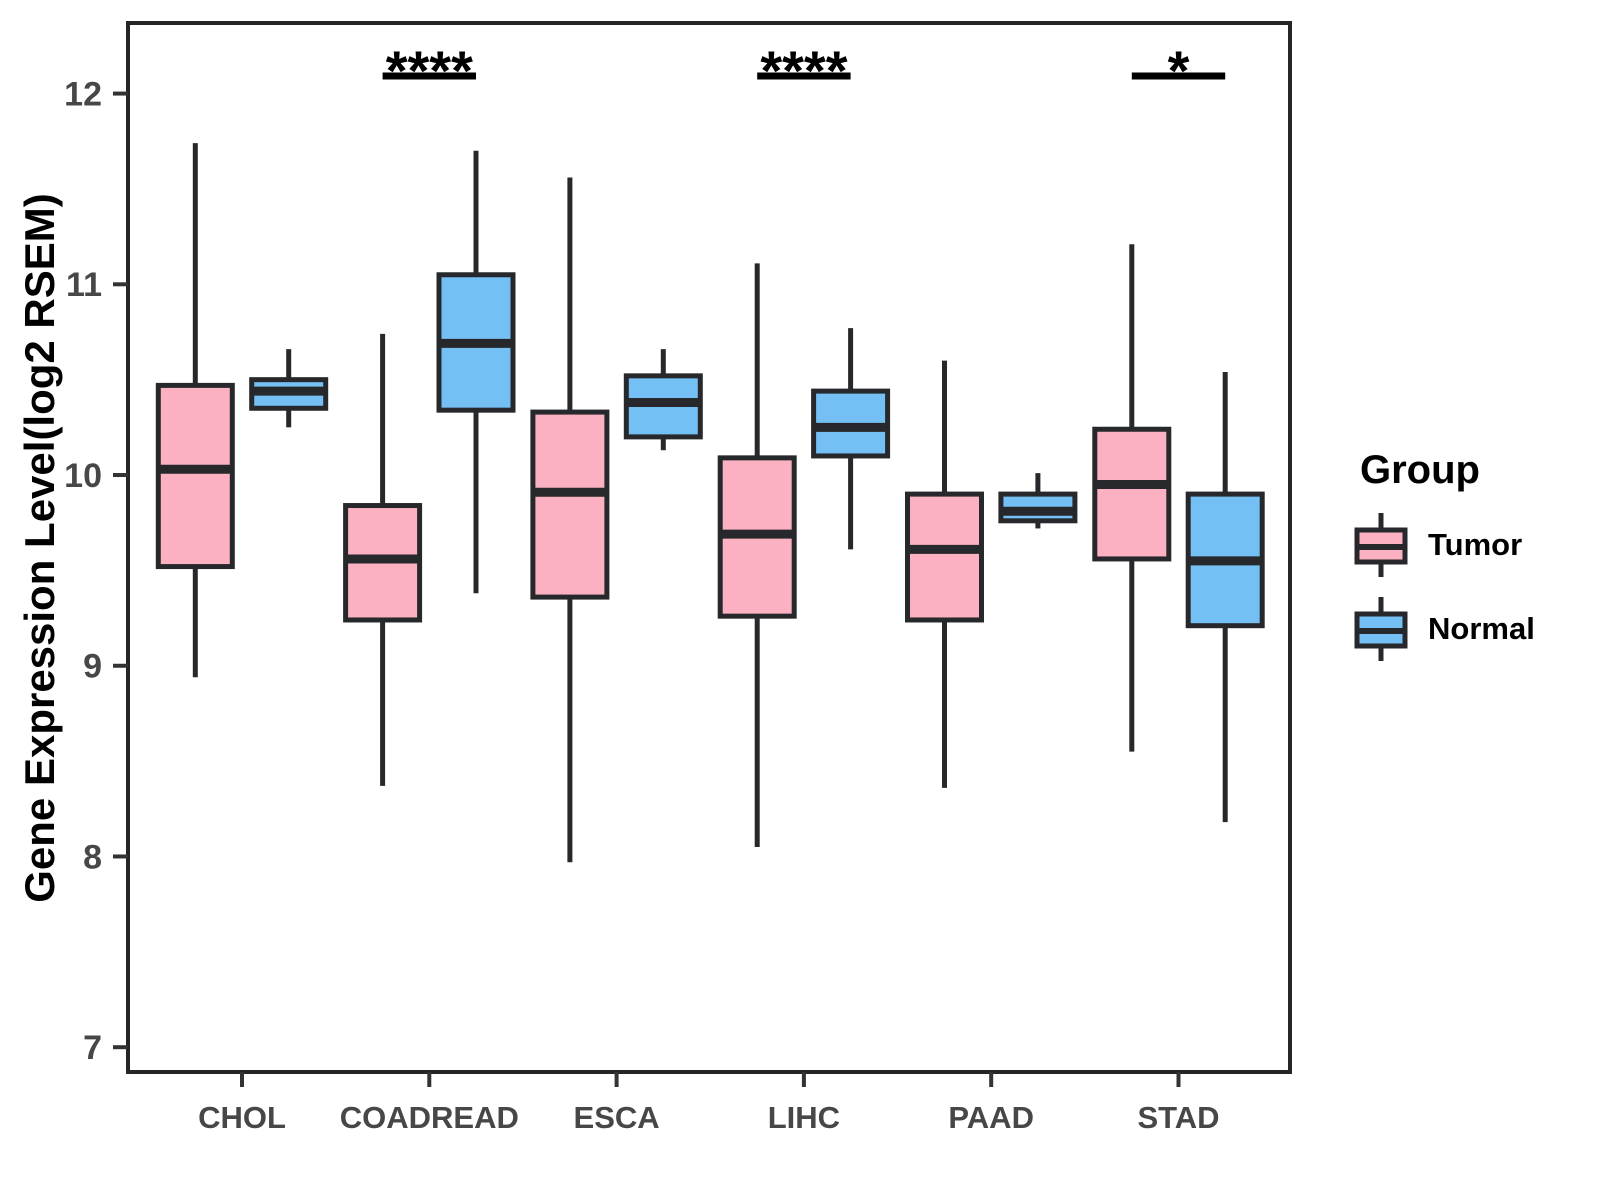 Image resolution: width=1600 pixels, height=1200 pixels. What do you see at coordinates (1475, 544) in the screenshot?
I see `legend-label-tumor: Tumor` at bounding box center [1475, 544].